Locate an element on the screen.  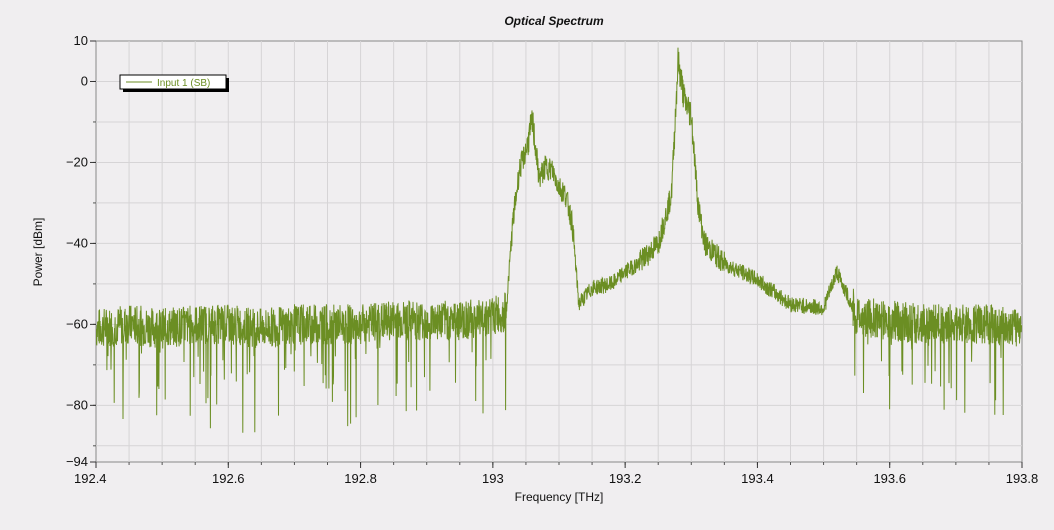
x-tick-label: 193.2 is located at coordinates (625, 478).